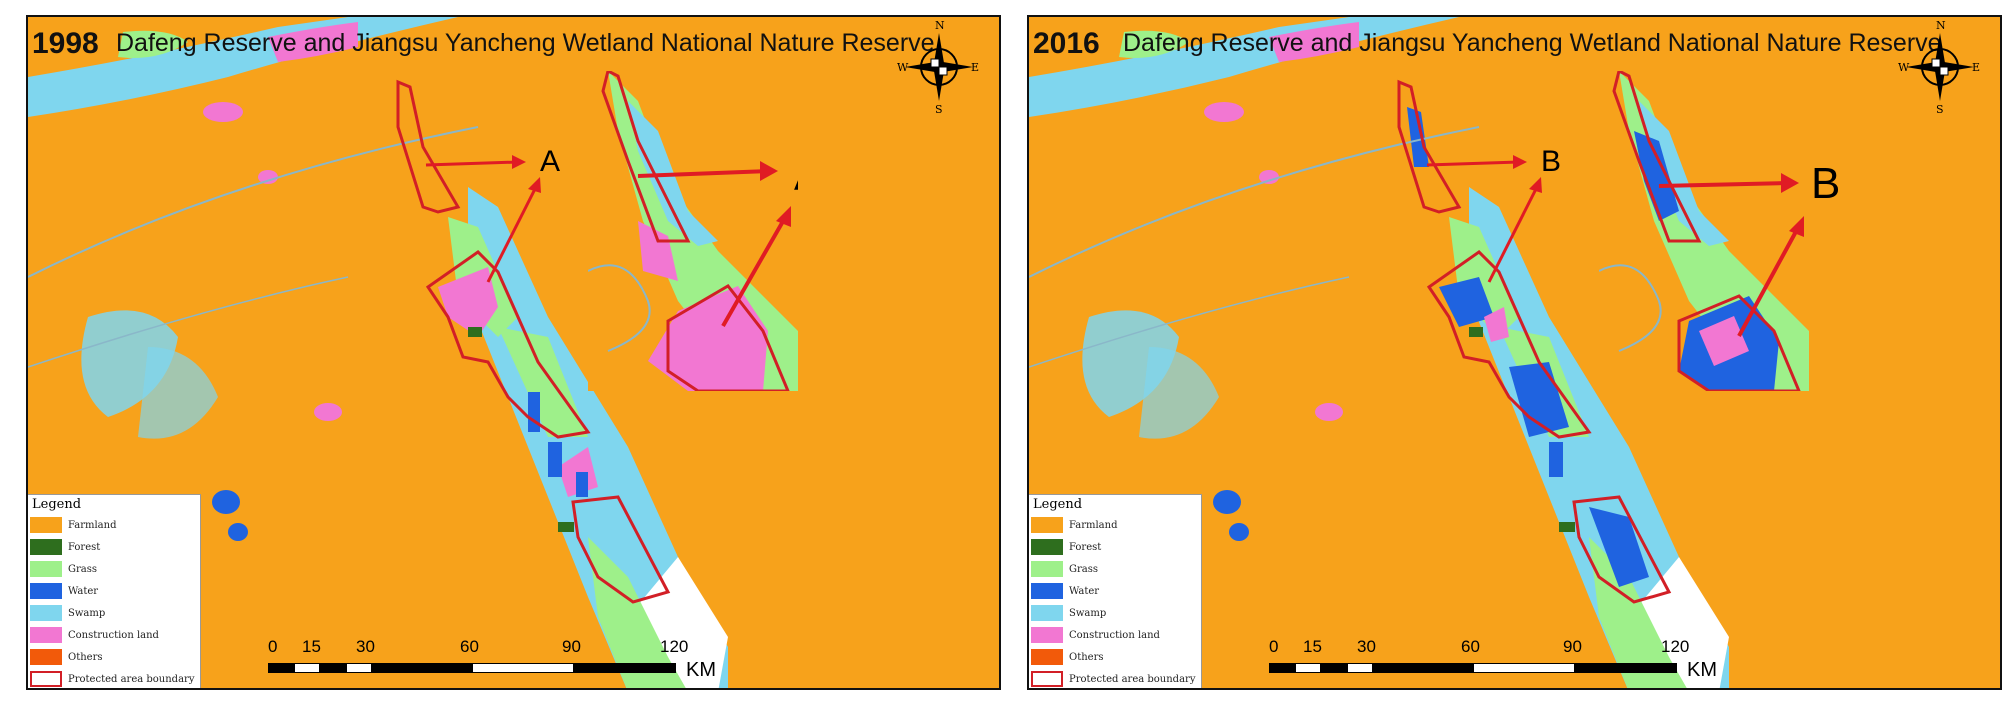 The width and height of the screenshot is (2008, 715). I want to click on compass-w: W, so click(903, 67).